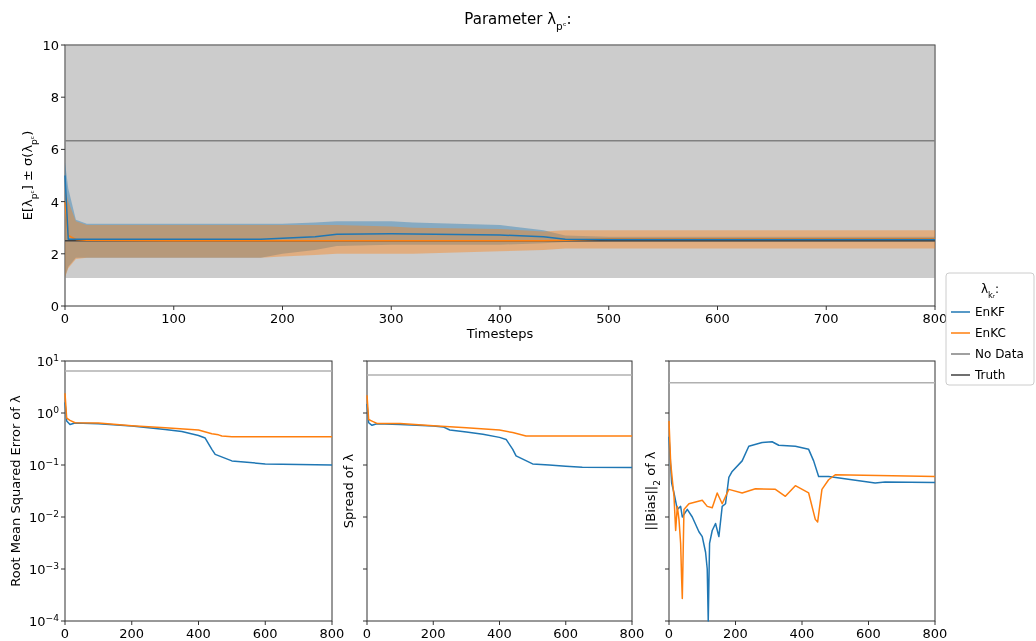  Describe the element at coordinates (48, 413) in the screenshot. I see `y-tick-label: 10$^{0}$` at that location.